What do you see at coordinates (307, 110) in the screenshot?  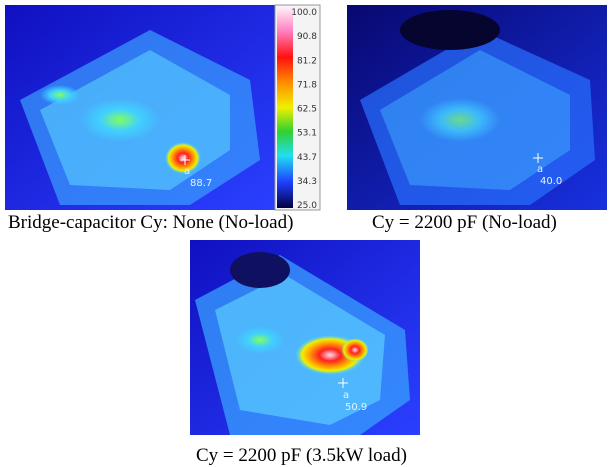 I see `scale-label: 62.5` at bounding box center [307, 110].